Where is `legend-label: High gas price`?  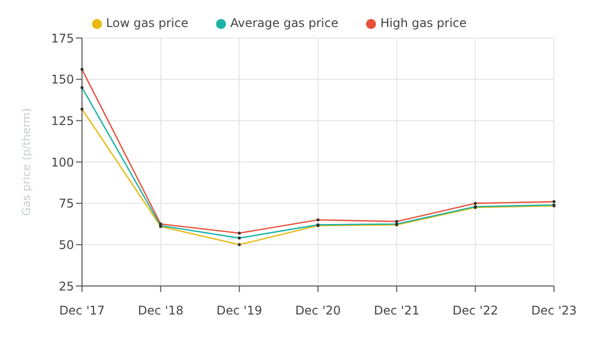 legend-label: High gas price is located at coordinates (423, 23).